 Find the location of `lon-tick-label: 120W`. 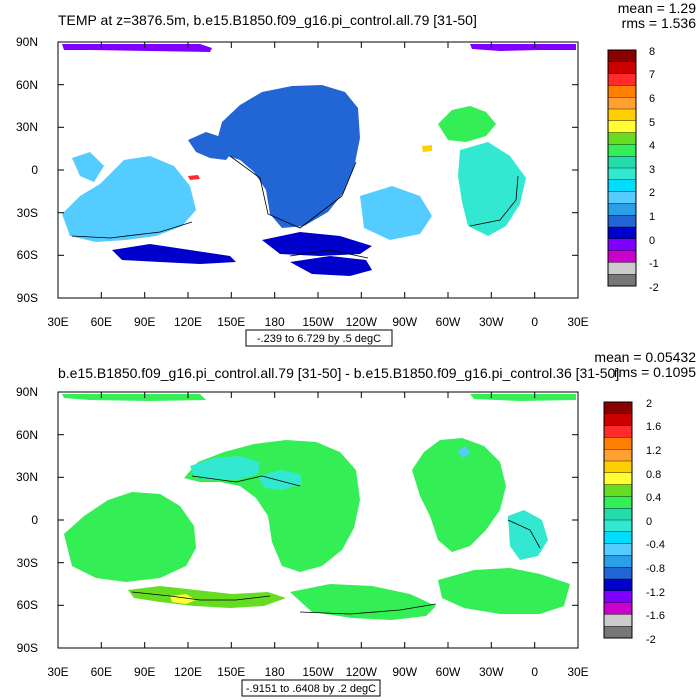

lon-tick-label: 120W is located at coordinates (362, 672).